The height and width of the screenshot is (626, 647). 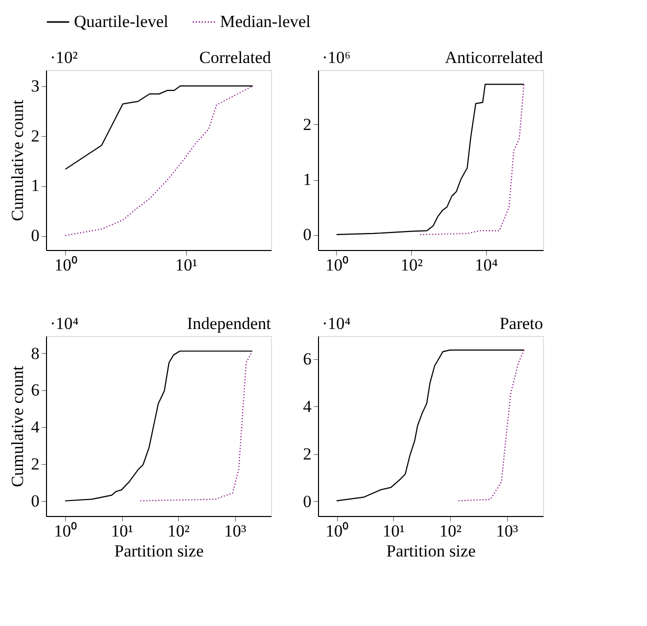 I want to click on legend-label: Median-level, so click(x=265, y=21).